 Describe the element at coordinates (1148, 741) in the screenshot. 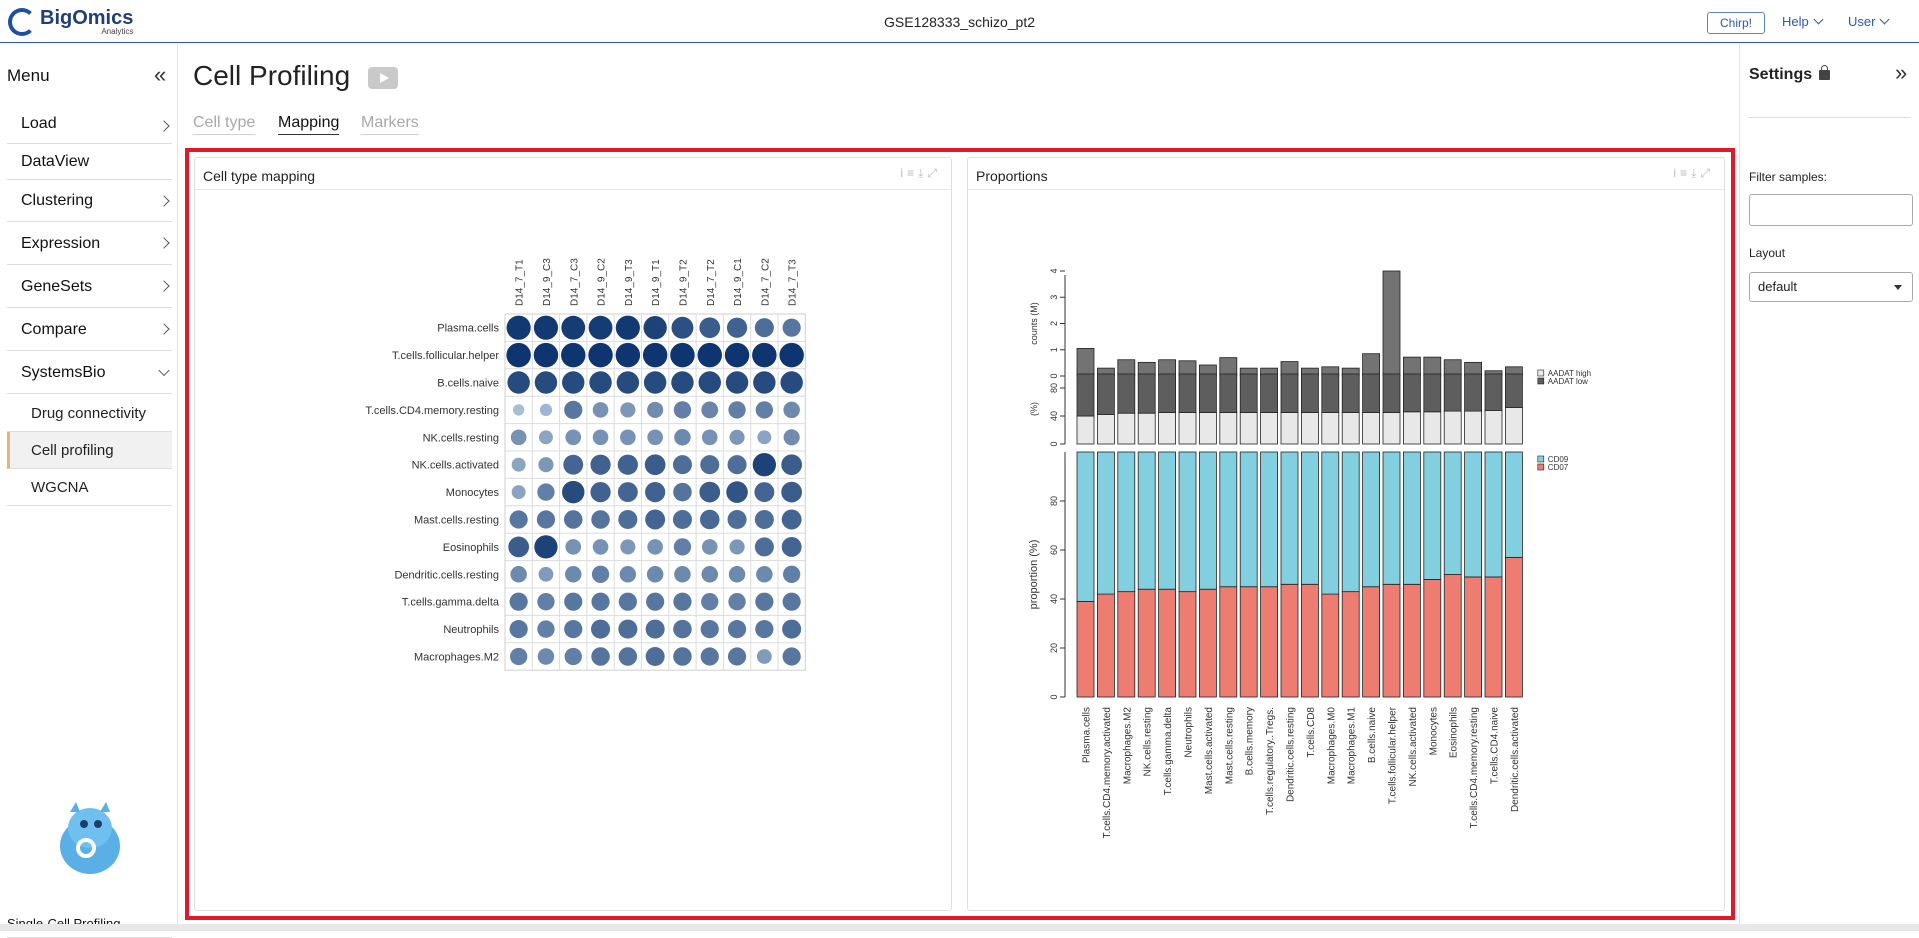

I see `category-label: NK.cells.resting` at that location.